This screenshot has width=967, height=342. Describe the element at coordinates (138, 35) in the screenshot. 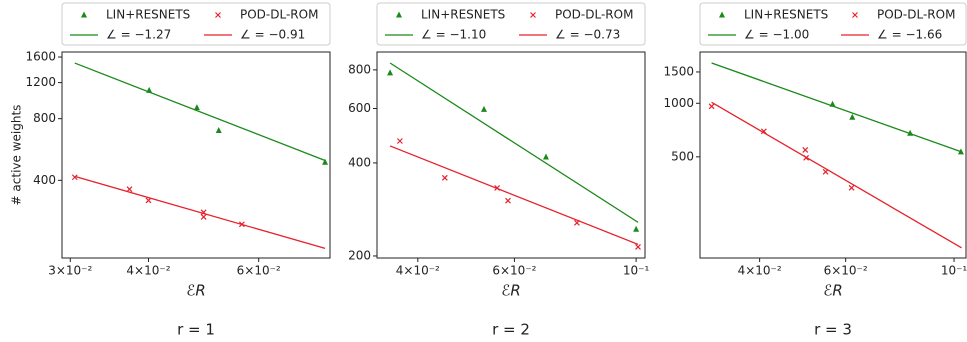

I see `legend-label: ∠ = −1.27` at that location.